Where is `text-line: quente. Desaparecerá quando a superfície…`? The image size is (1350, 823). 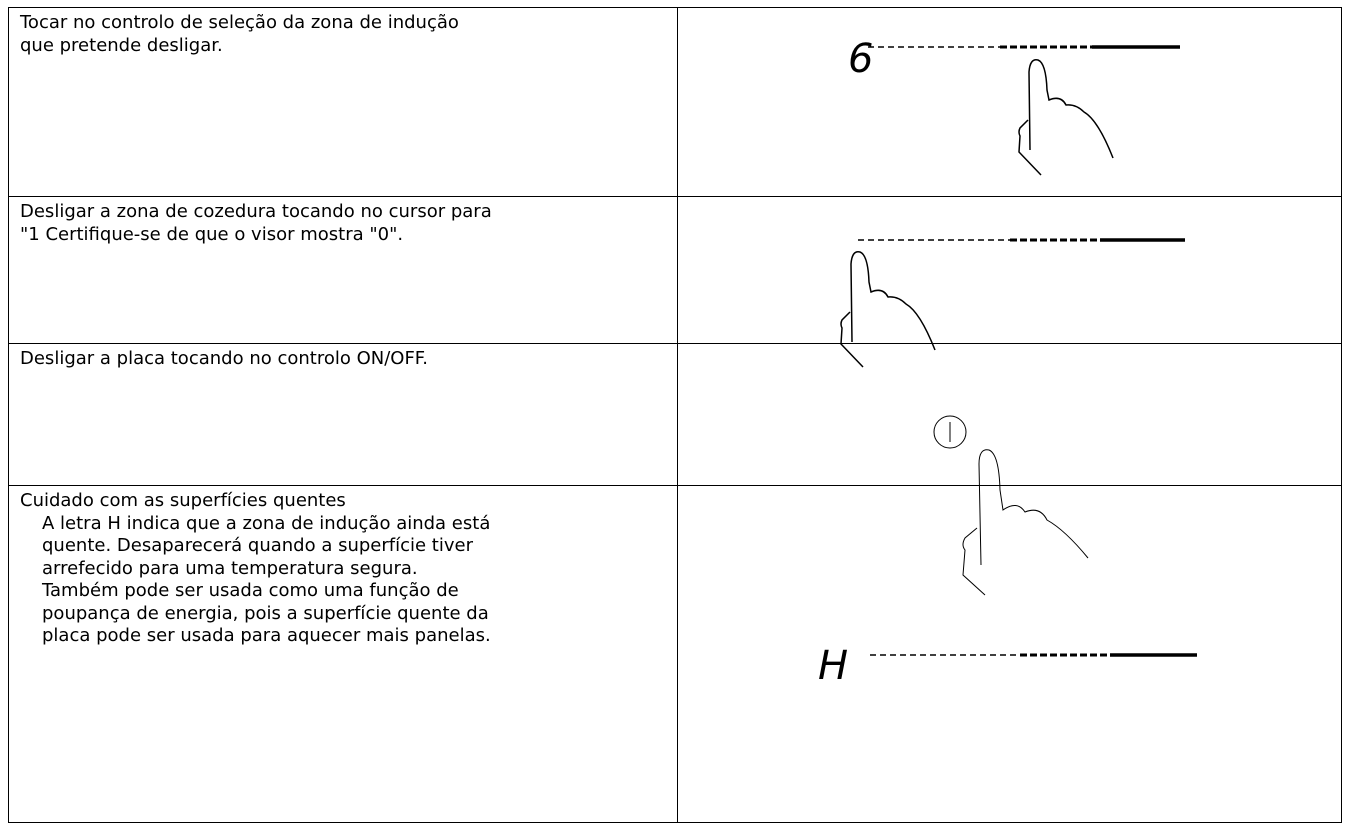
text-line: quente. Desaparecerá quando a superfície… is located at coordinates (257, 545).